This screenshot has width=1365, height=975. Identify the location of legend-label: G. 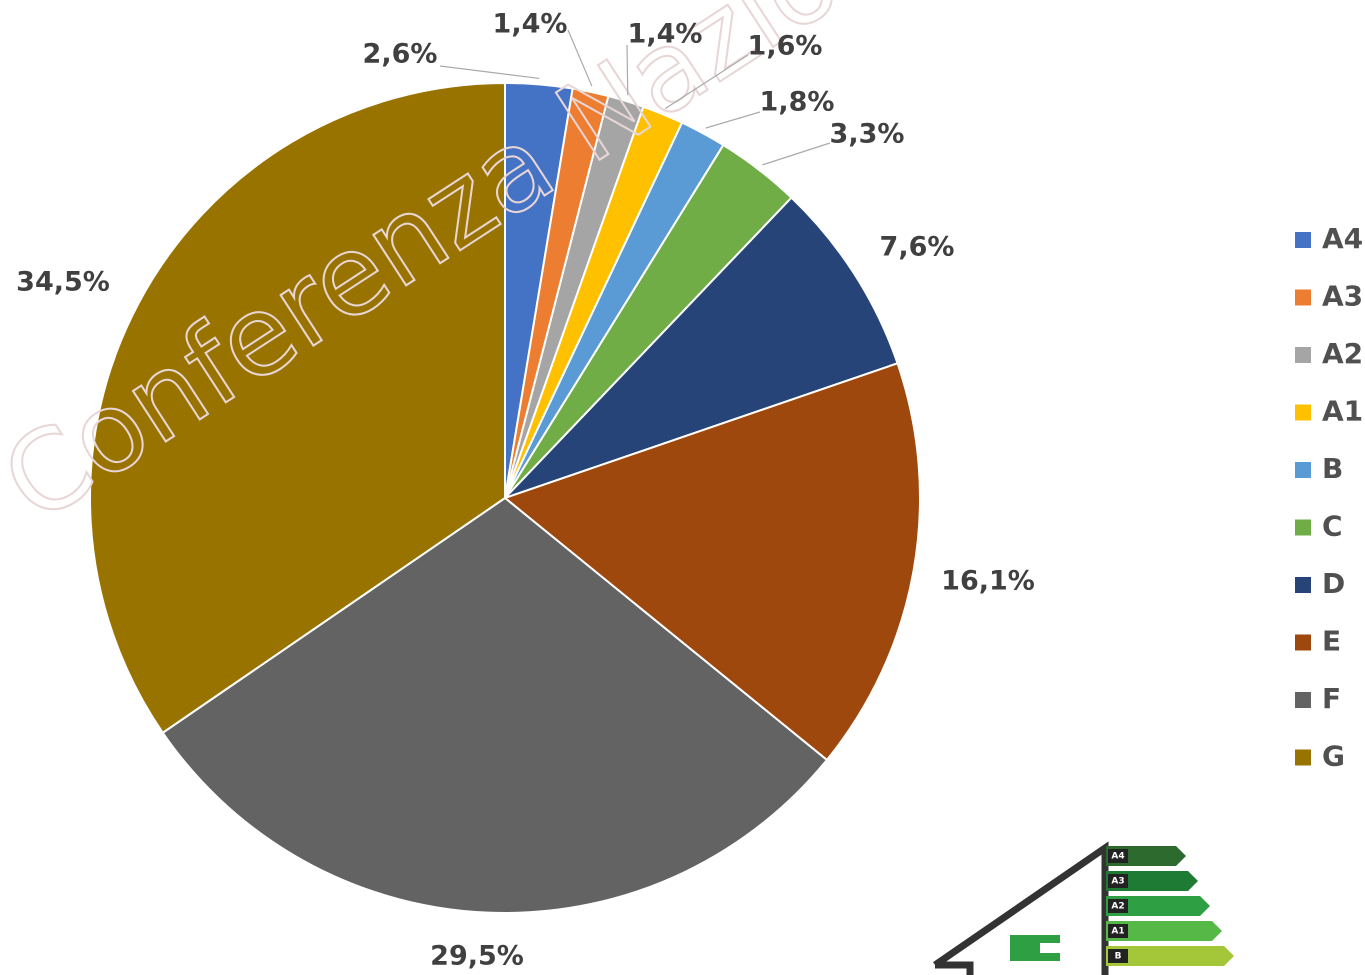
(1333, 756).